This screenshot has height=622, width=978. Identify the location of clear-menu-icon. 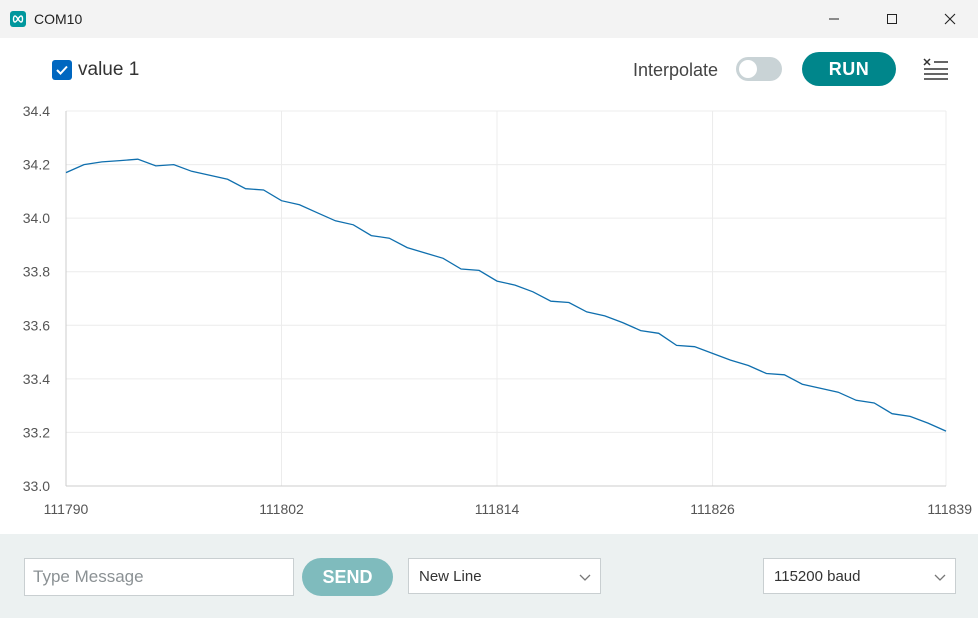
(935, 69).